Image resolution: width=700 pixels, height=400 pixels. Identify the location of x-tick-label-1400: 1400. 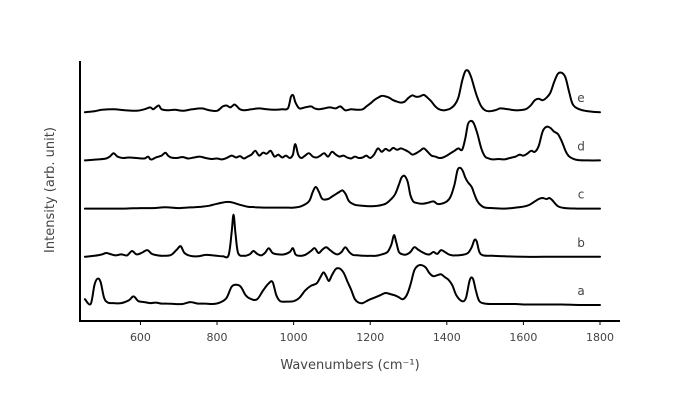
(447, 337).